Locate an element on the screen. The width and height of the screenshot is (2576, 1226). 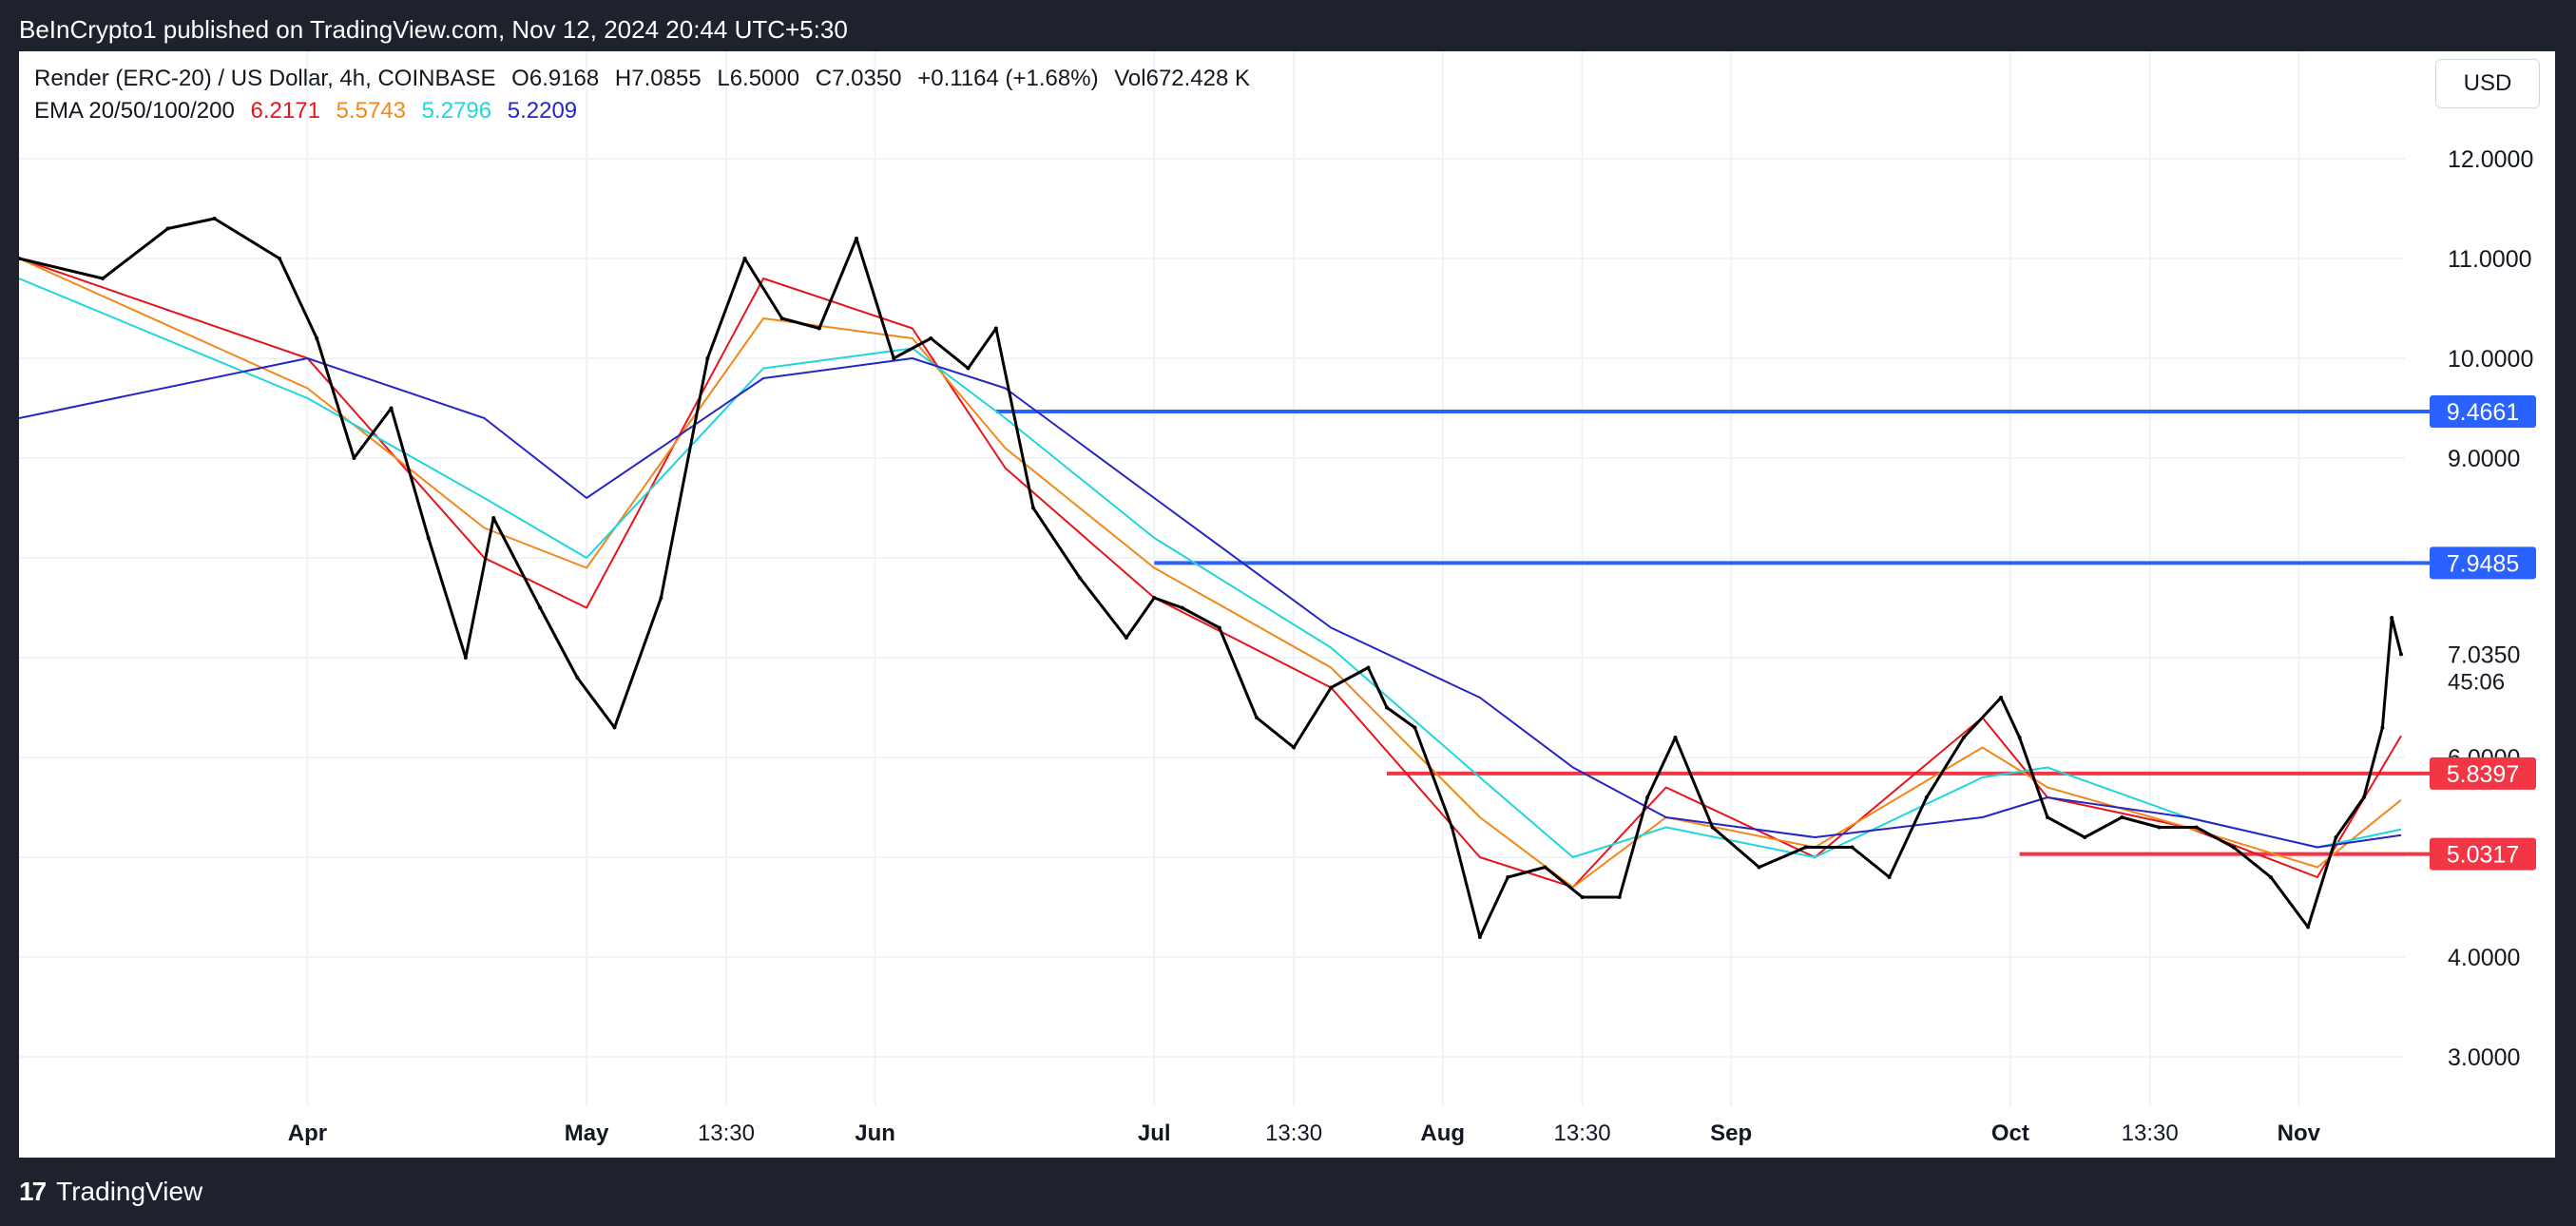
x-tick-label: Oct is located at coordinates (2010, 1134).